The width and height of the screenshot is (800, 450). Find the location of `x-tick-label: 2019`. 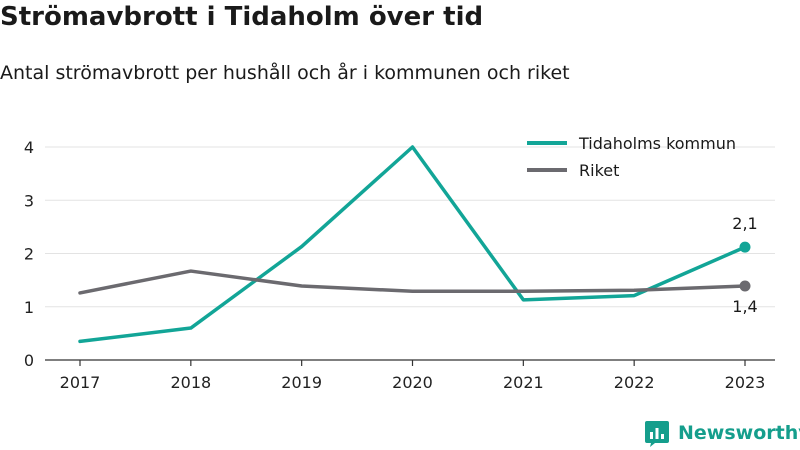

x-tick-label: 2019 is located at coordinates (301, 382).